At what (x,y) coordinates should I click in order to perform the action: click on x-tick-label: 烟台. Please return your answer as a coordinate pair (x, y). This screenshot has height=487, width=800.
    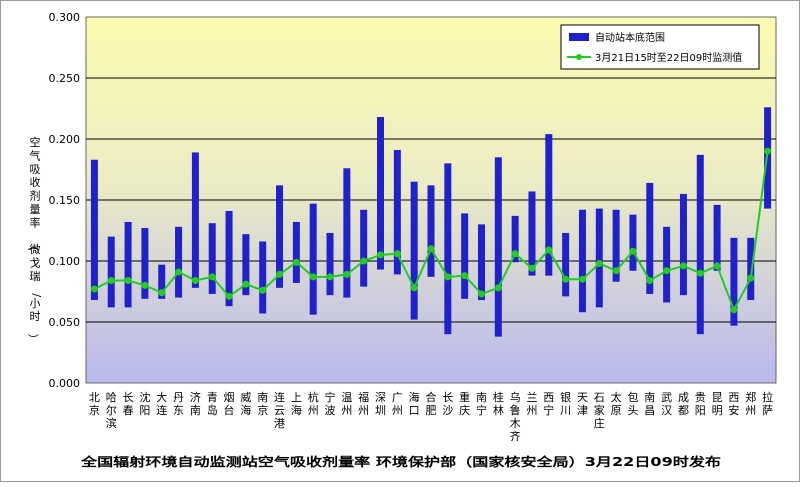
    Looking at the image, I should click on (229, 403).